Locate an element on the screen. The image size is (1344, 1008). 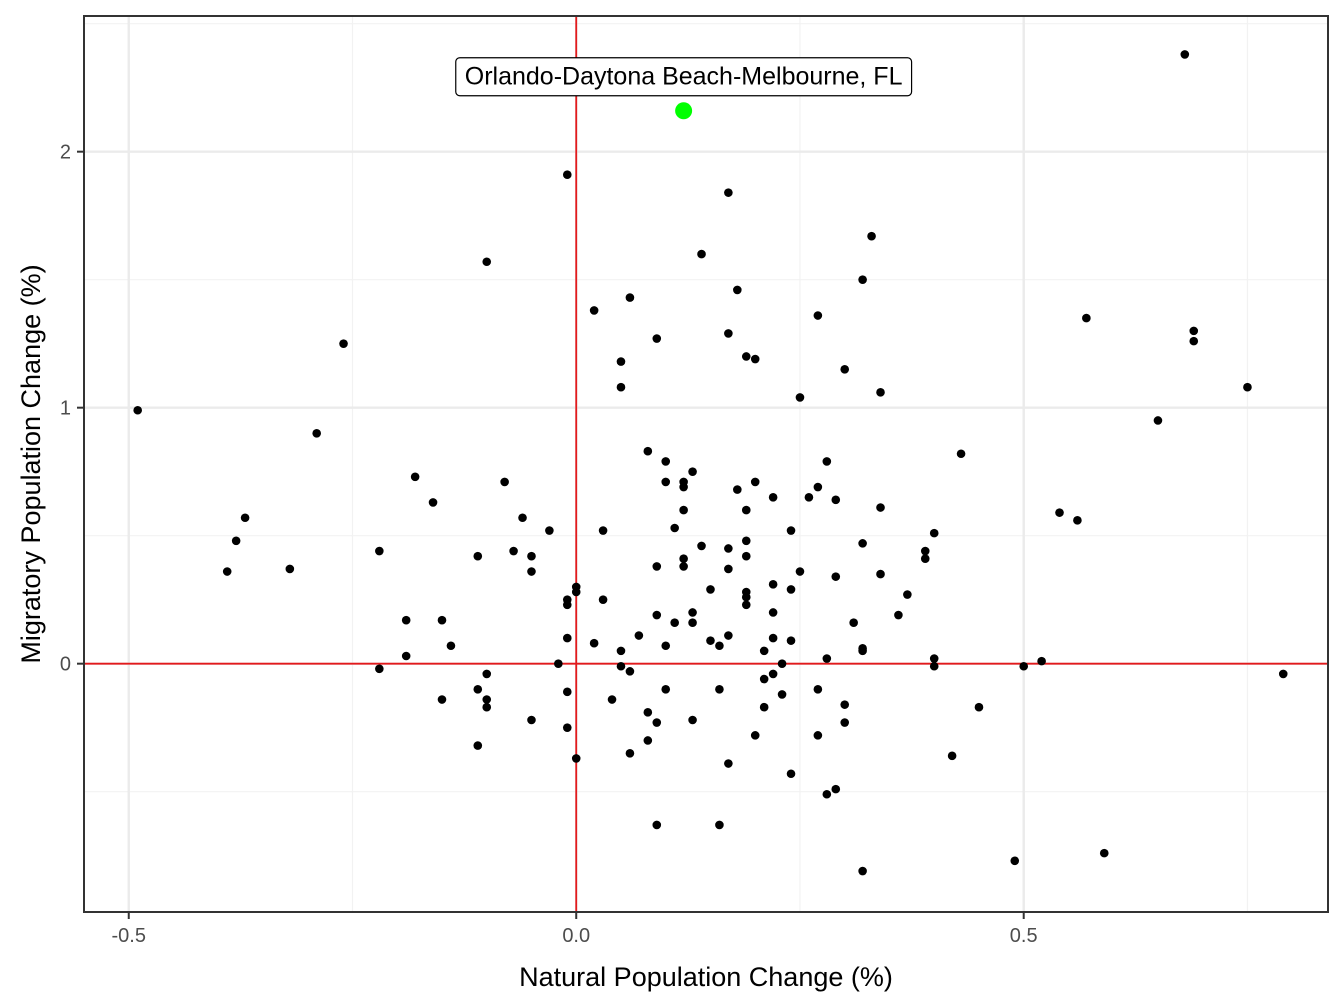
x-tick-label: -0.5 is located at coordinates (129, 936).